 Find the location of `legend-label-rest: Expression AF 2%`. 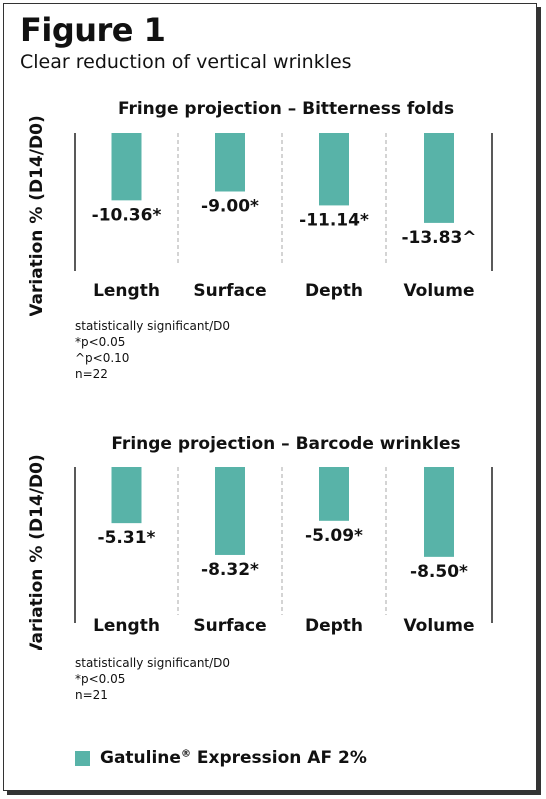

legend-label-rest: Expression AF 2% is located at coordinates (278, 758).